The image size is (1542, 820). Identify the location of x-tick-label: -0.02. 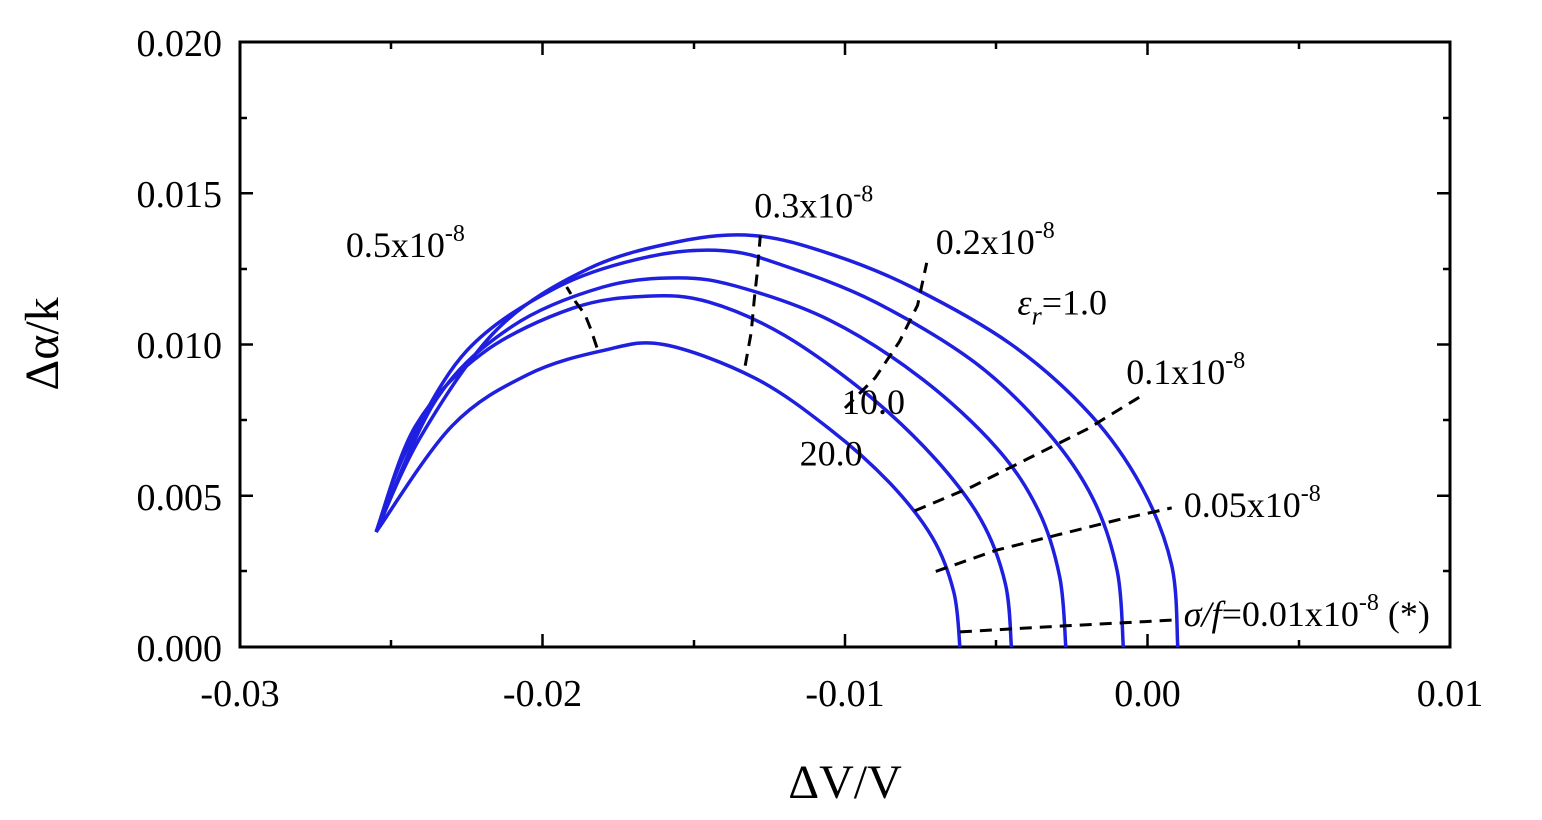
(542, 694).